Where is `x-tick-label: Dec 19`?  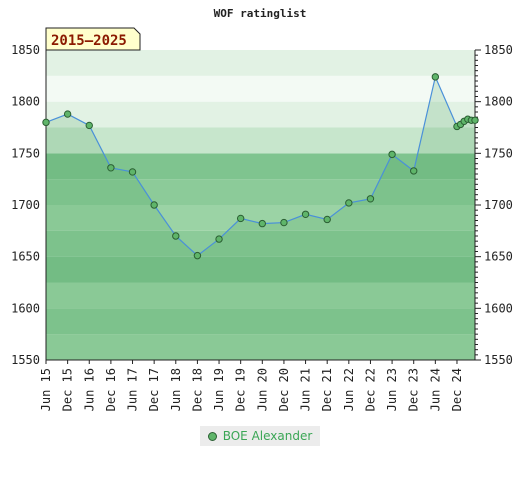 x-tick-label: Dec 19 is located at coordinates (241, 389).